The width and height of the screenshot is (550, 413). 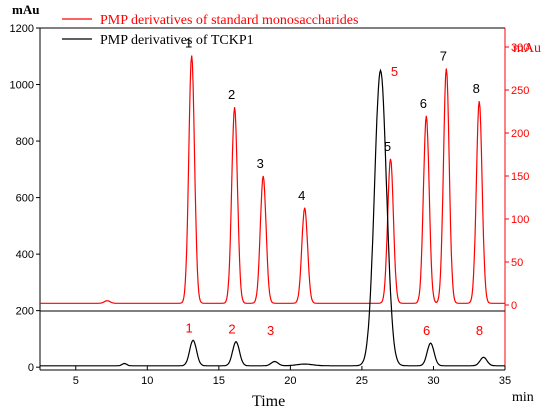 What do you see at coordinates (231, 94) in the screenshot?
I see `standards-peak-label: 2` at bounding box center [231, 94].